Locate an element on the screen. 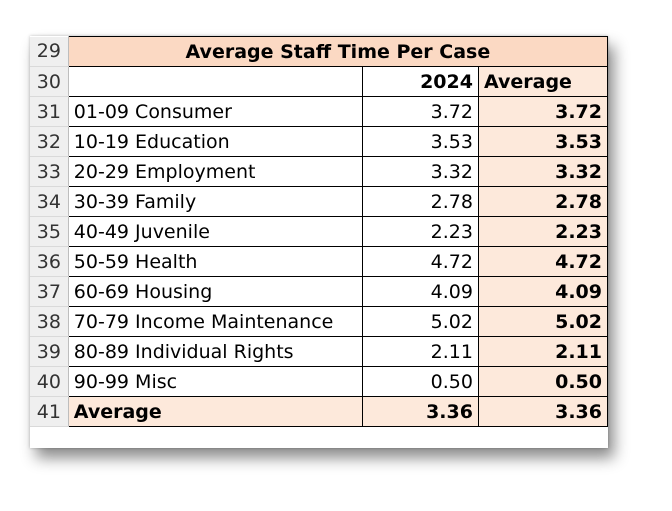  year-value-cell: 4.72 is located at coordinates (420, 261).